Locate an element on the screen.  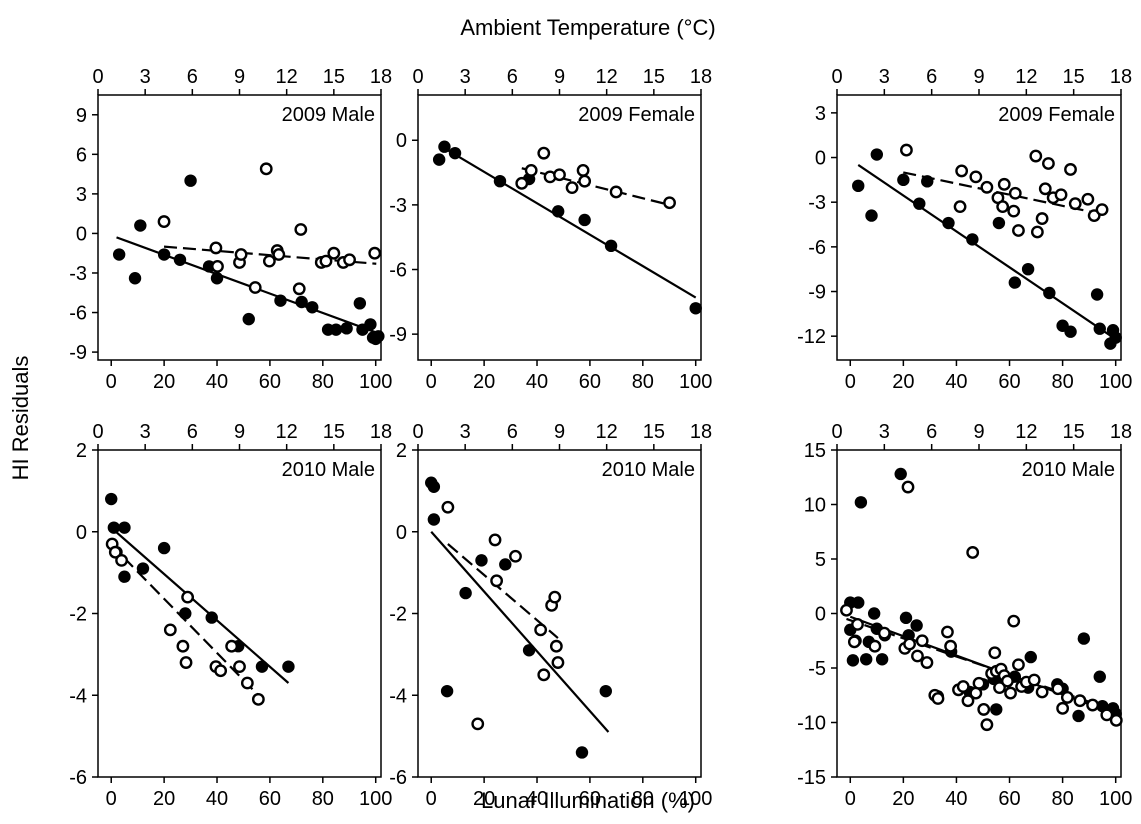
top-axis-title: Ambient Temperature (°C) is located at coordinates (587, 27).